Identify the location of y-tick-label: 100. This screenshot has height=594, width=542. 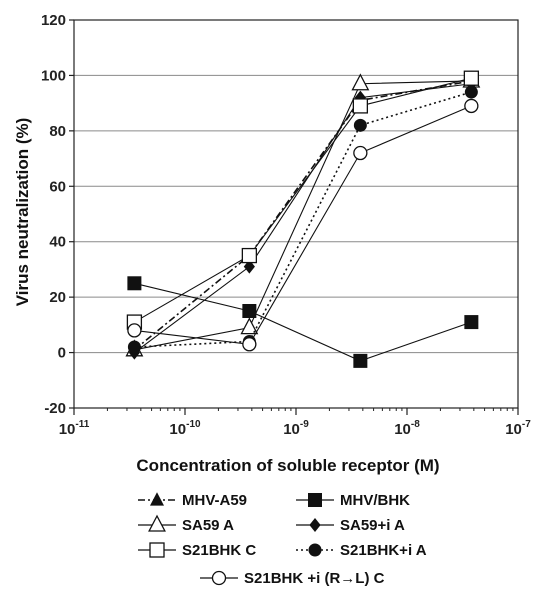
(53, 75).